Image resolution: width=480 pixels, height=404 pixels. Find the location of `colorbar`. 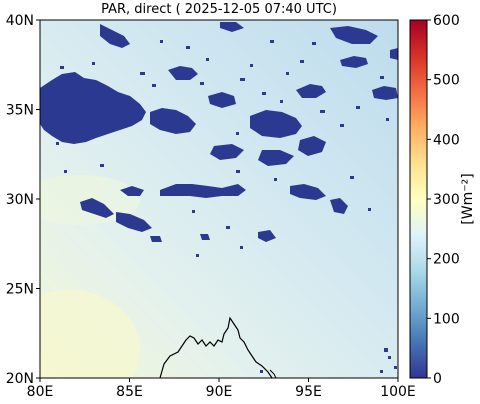

colorbar is located at coordinates (418, 199).